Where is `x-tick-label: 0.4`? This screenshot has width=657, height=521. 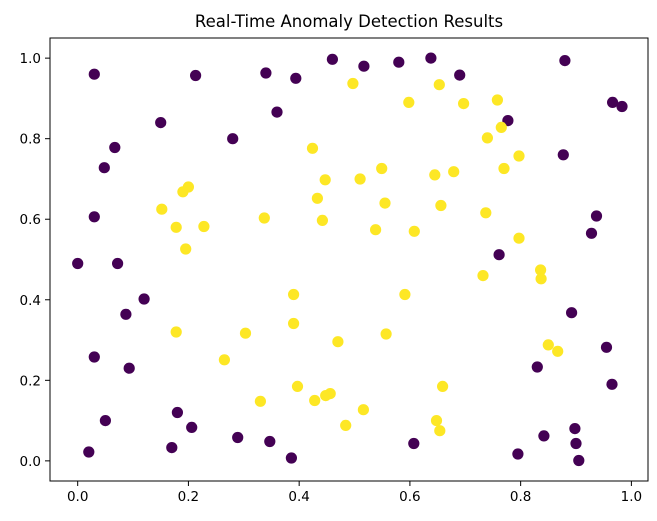 x-tick-label: 0.4 is located at coordinates (298, 497).